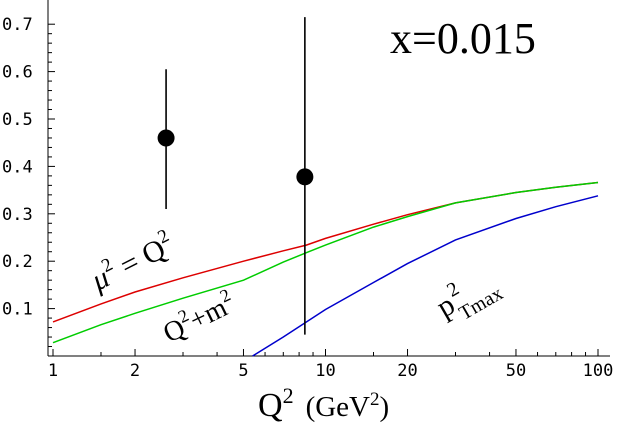  What do you see at coordinates (375, 399) in the screenshot?
I see `x-axis-label-units-sup: 2` at bounding box center [375, 399].